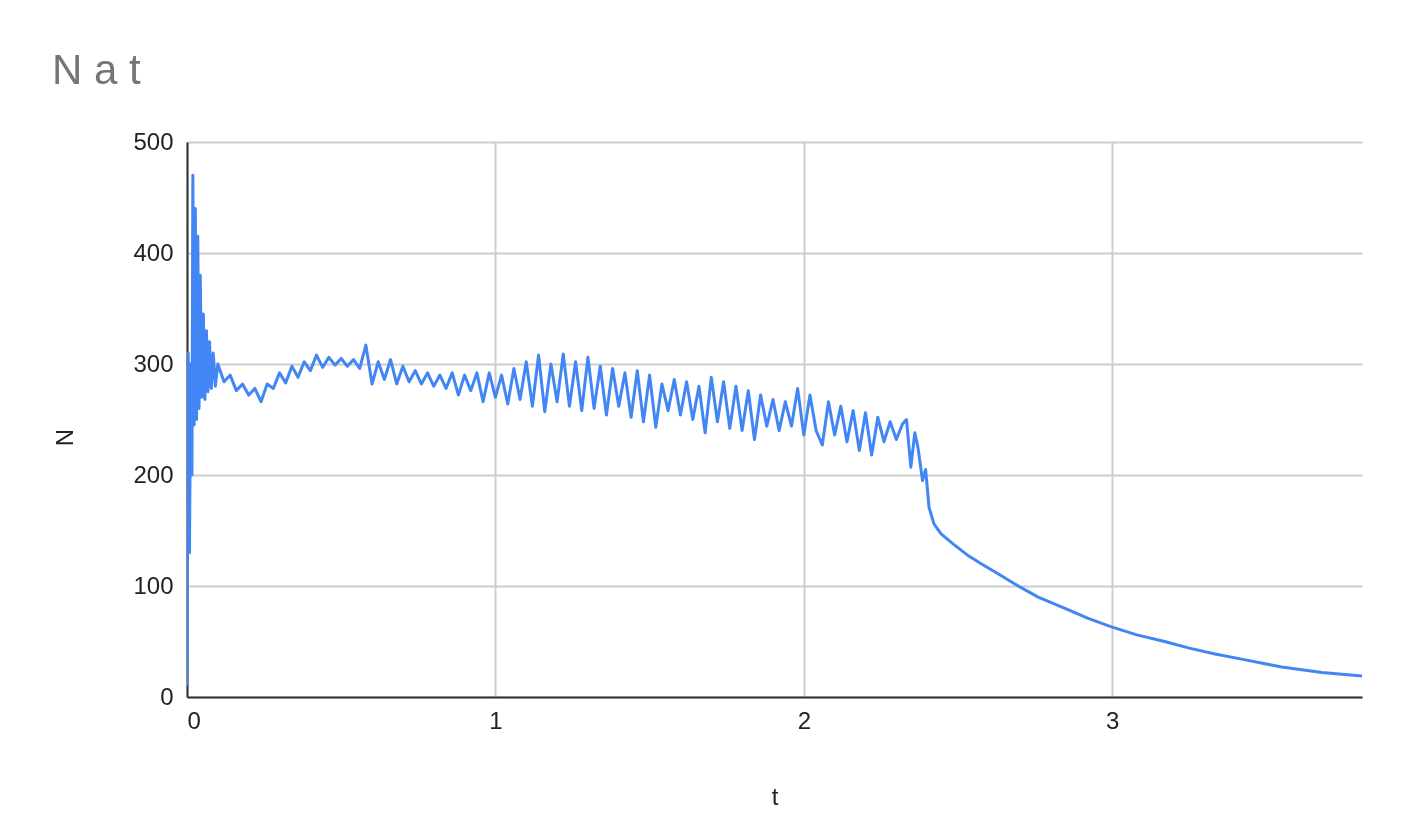 Image resolution: width=1408 pixels, height=832 pixels. Describe the element at coordinates (153, 585) in the screenshot. I see `y-tick-label: 100` at that location.